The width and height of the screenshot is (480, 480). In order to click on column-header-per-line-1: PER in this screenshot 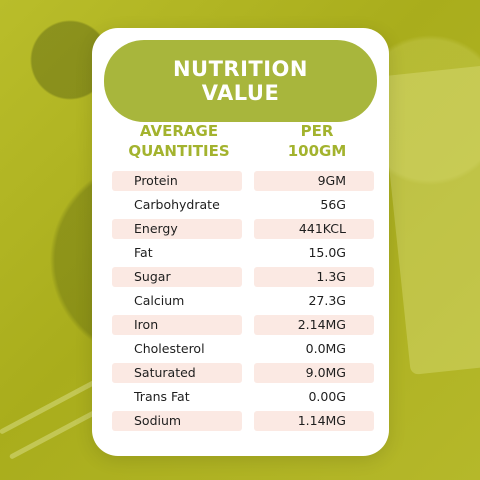, I will do `click(317, 131)`.